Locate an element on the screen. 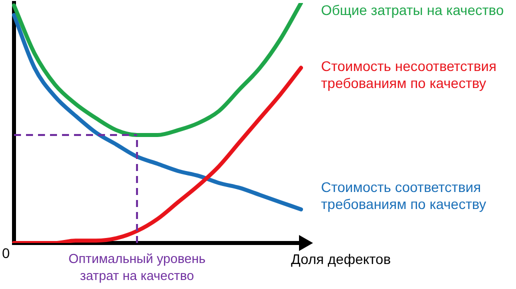 The width and height of the screenshot is (516, 289). series-label: Стоимость несоответствия требованиям по качеству is located at coordinates (409, 75).